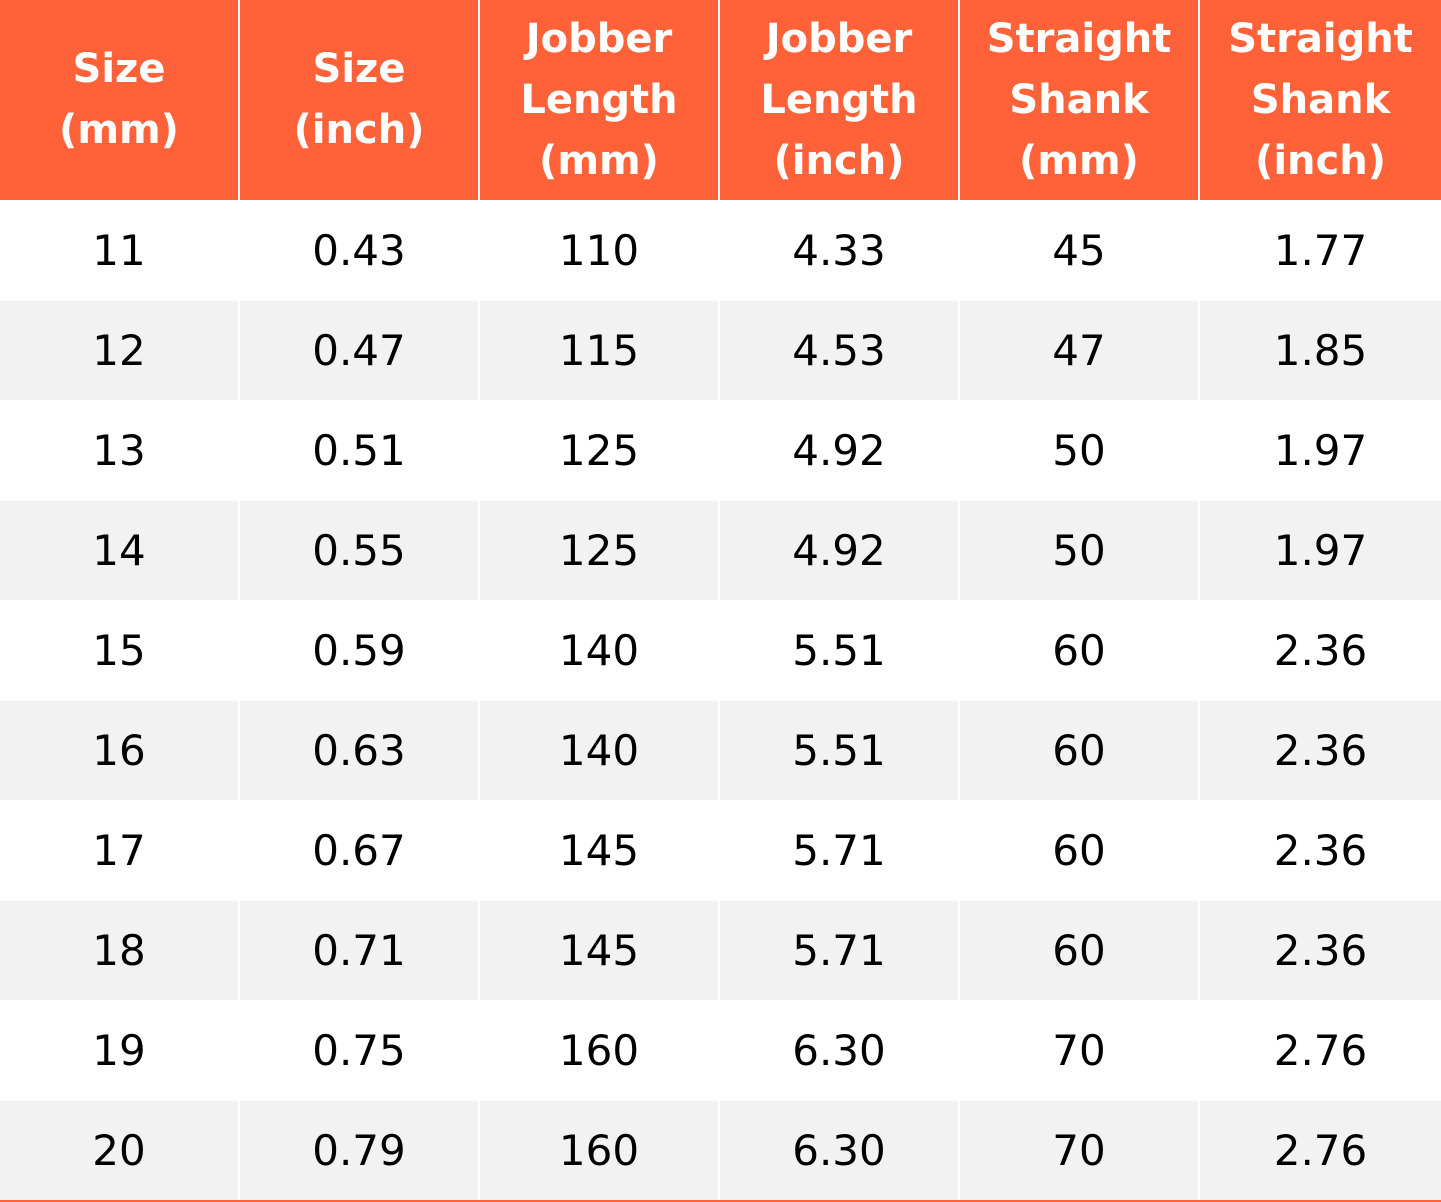 The height and width of the screenshot is (1202, 1441). What do you see at coordinates (120, 250) in the screenshot?
I see `table-cell: 11` at bounding box center [120, 250].